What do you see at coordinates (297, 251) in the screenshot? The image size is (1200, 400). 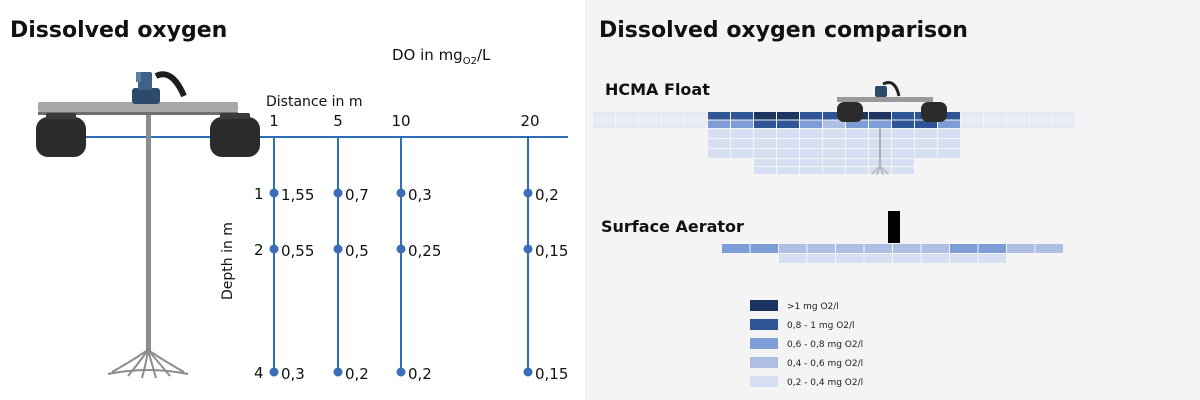 I see `measurement-value: 0,55` at bounding box center [297, 251].